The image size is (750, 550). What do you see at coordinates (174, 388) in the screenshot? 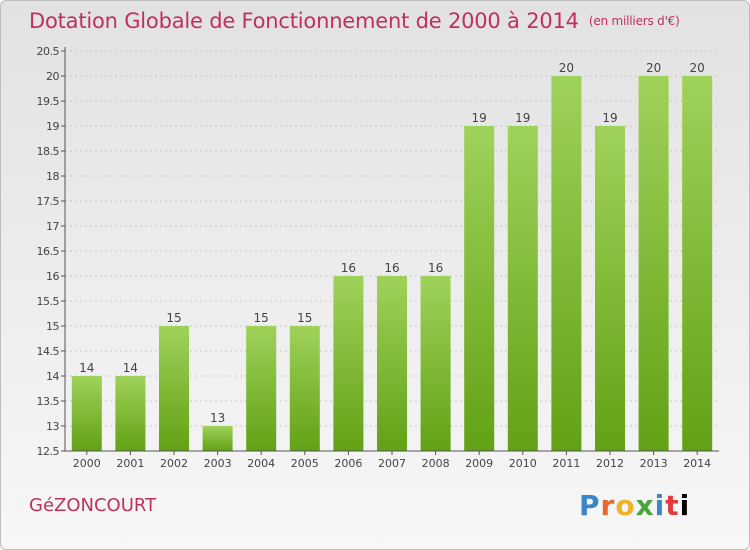
I see `bar-2002` at bounding box center [174, 388].